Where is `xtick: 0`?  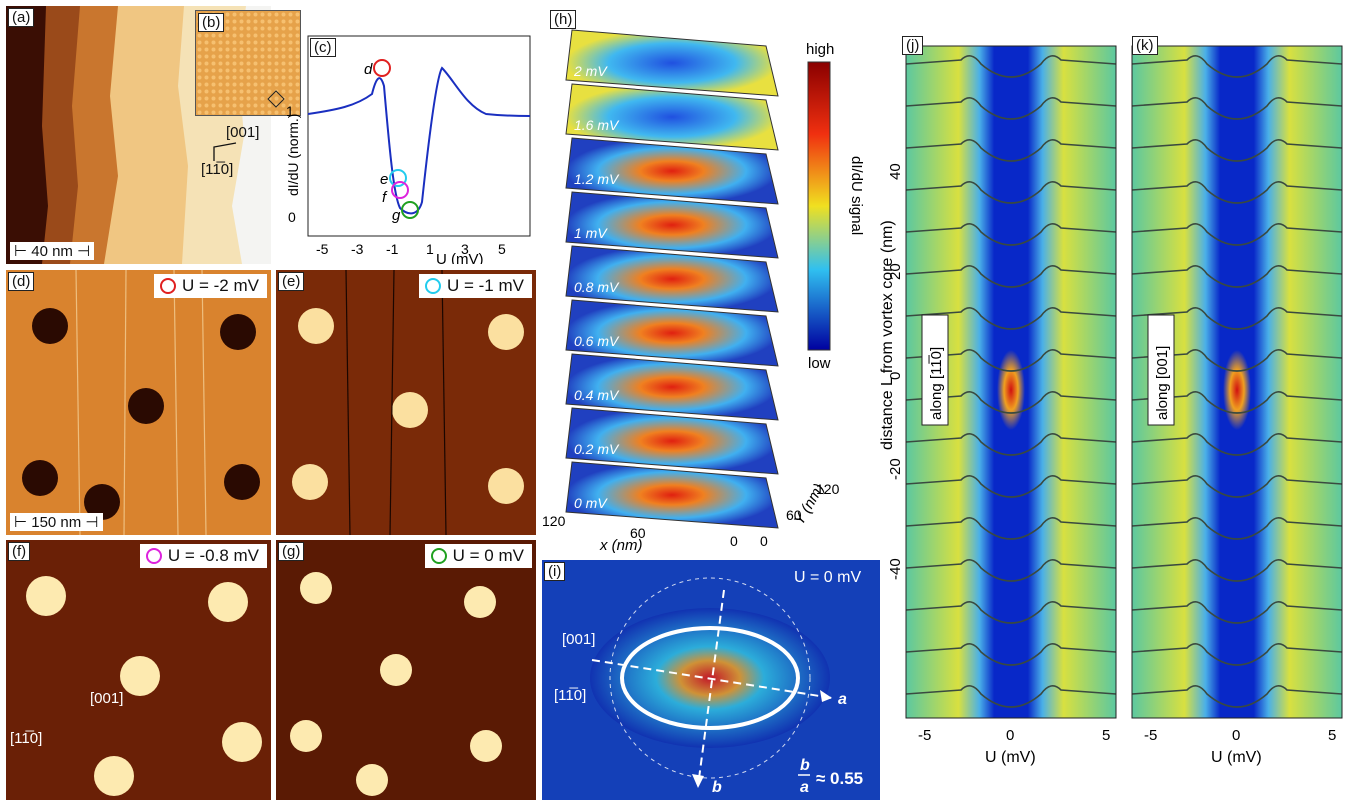
xtick: 0 is located at coordinates (1236, 735).